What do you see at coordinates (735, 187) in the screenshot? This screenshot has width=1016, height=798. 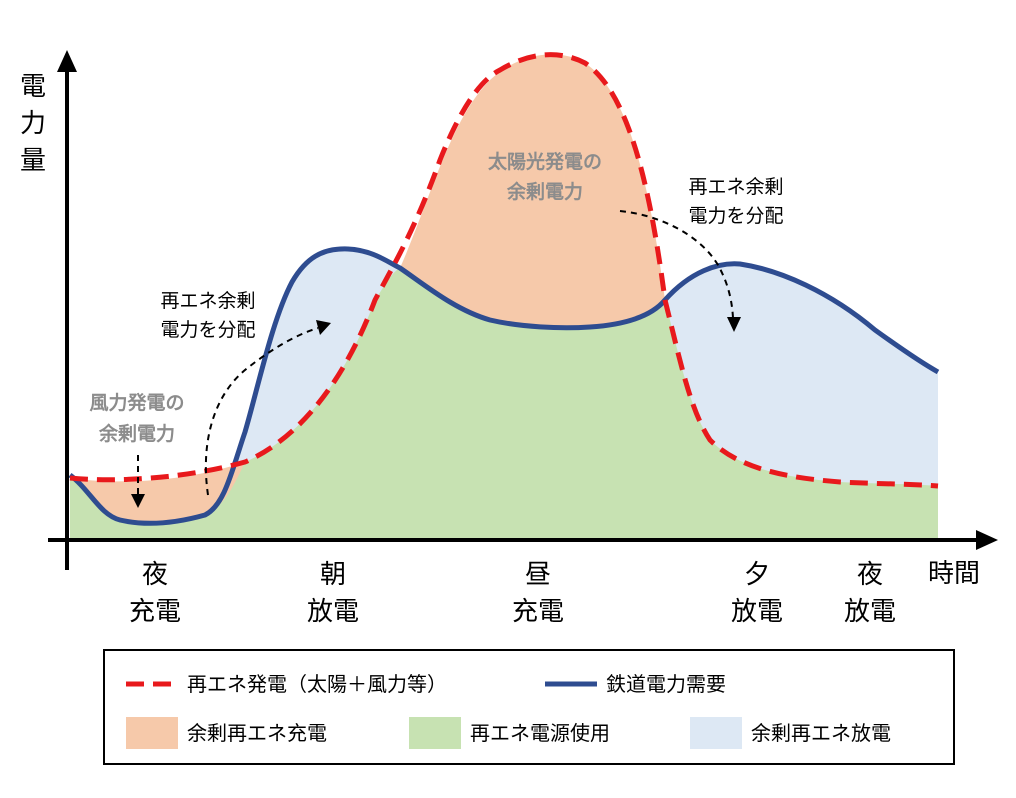 I see `distribute-note-right: 再エネ余剰` at bounding box center [735, 187].